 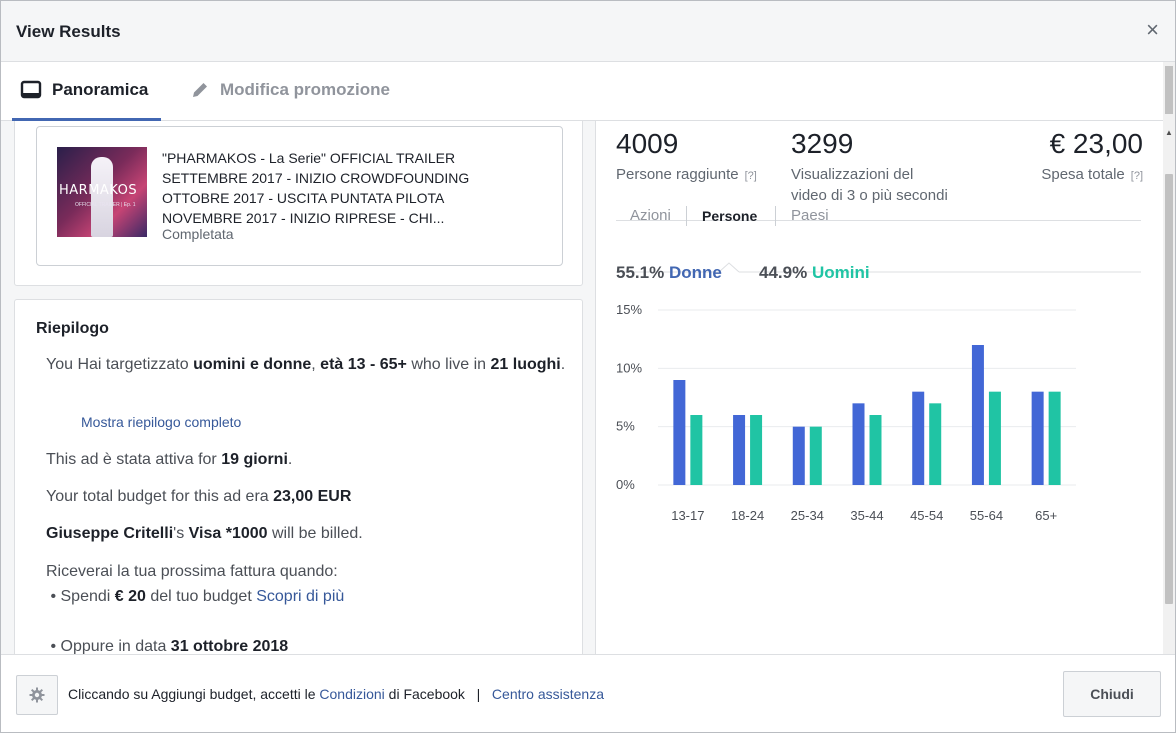 I want to click on text: You Hai targetizzato, so click(x=120, y=364).